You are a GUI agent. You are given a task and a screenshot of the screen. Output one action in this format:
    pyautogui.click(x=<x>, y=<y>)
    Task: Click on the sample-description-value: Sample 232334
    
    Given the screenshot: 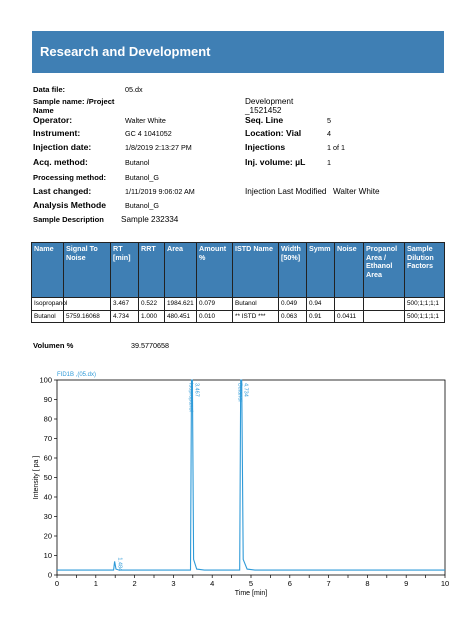 What is the action you would take?
    pyautogui.click(x=150, y=219)
    